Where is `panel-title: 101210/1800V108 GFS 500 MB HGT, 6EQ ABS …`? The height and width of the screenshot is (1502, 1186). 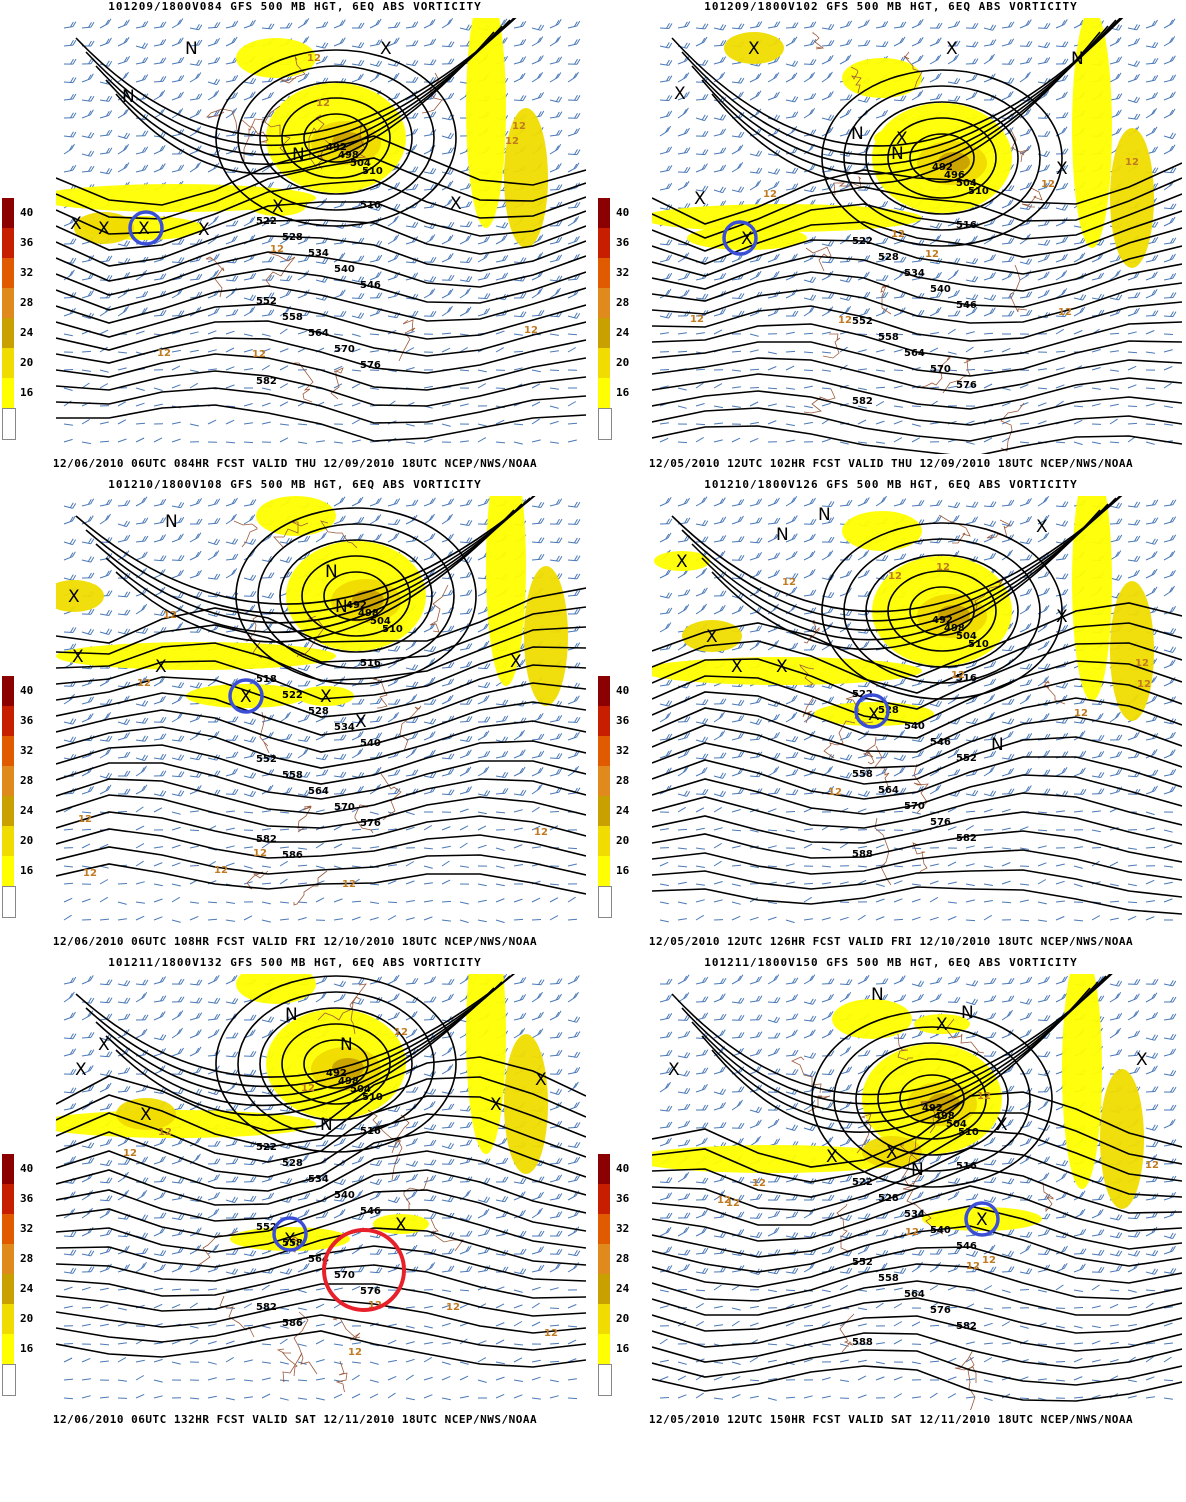
panel-title: 101210/1800V108 GFS 500 MB HGT, 6EQ ABS … is located at coordinates (295, 484).